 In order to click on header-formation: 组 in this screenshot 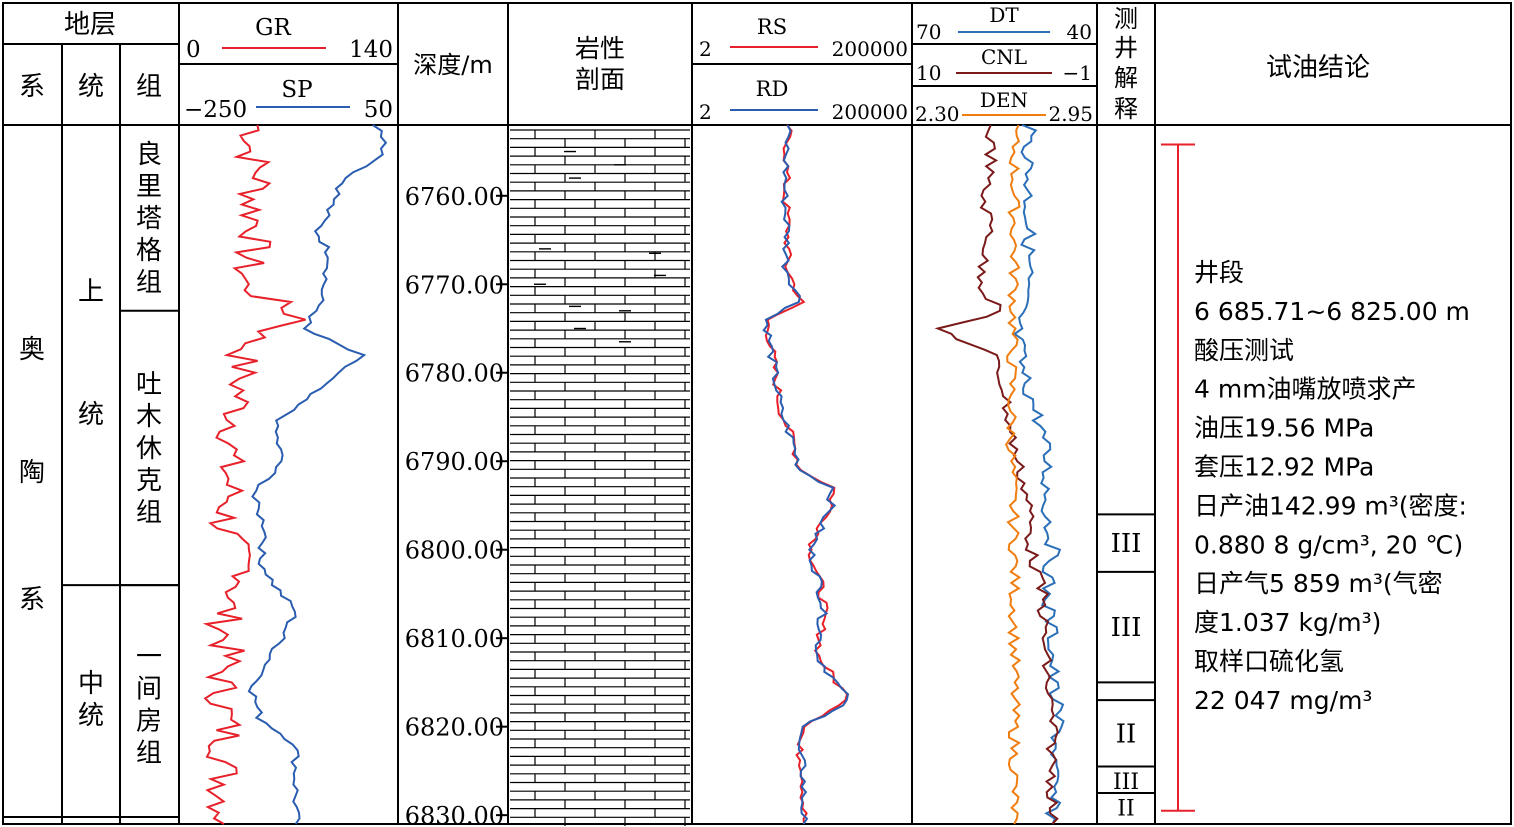, I will do `click(149, 87)`.